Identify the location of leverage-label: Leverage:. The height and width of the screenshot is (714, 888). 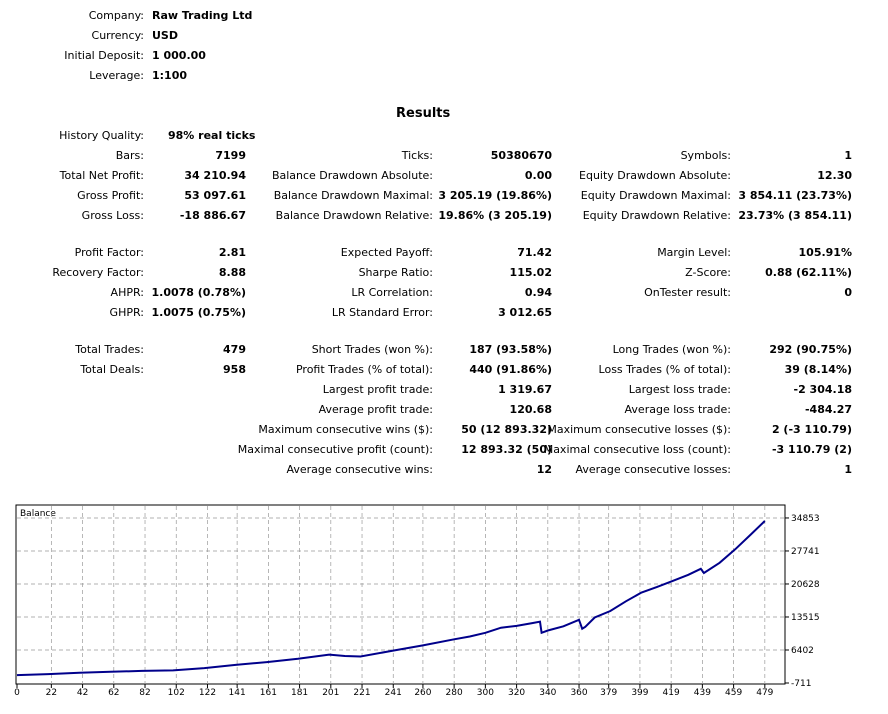
(116, 75).